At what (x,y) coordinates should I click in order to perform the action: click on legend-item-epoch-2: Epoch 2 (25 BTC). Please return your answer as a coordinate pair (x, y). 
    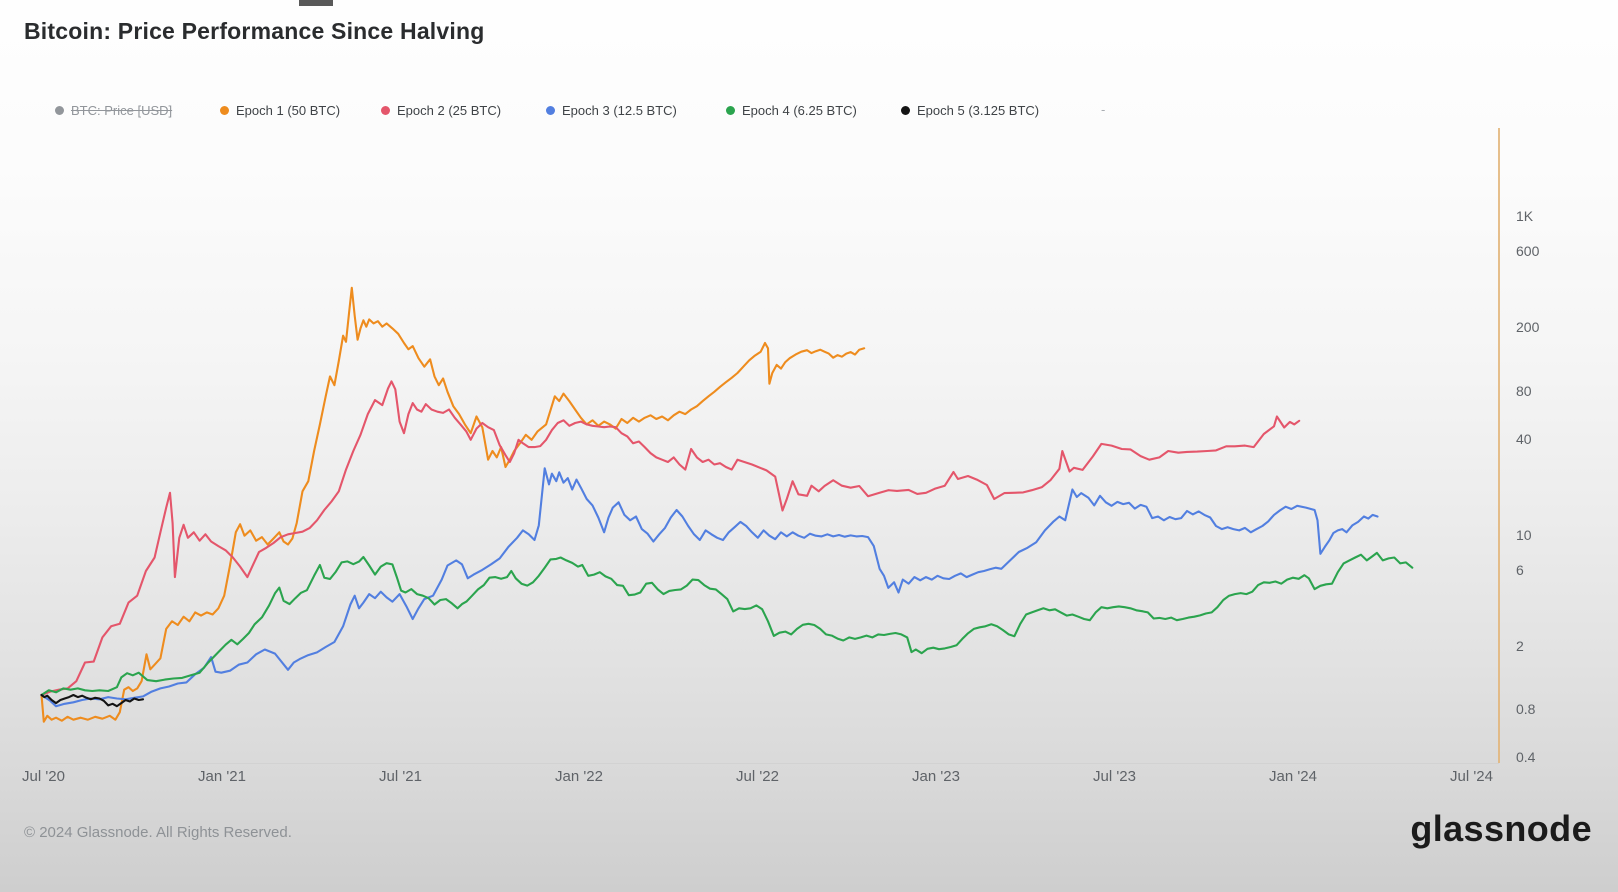
    Looking at the image, I should click on (441, 110).